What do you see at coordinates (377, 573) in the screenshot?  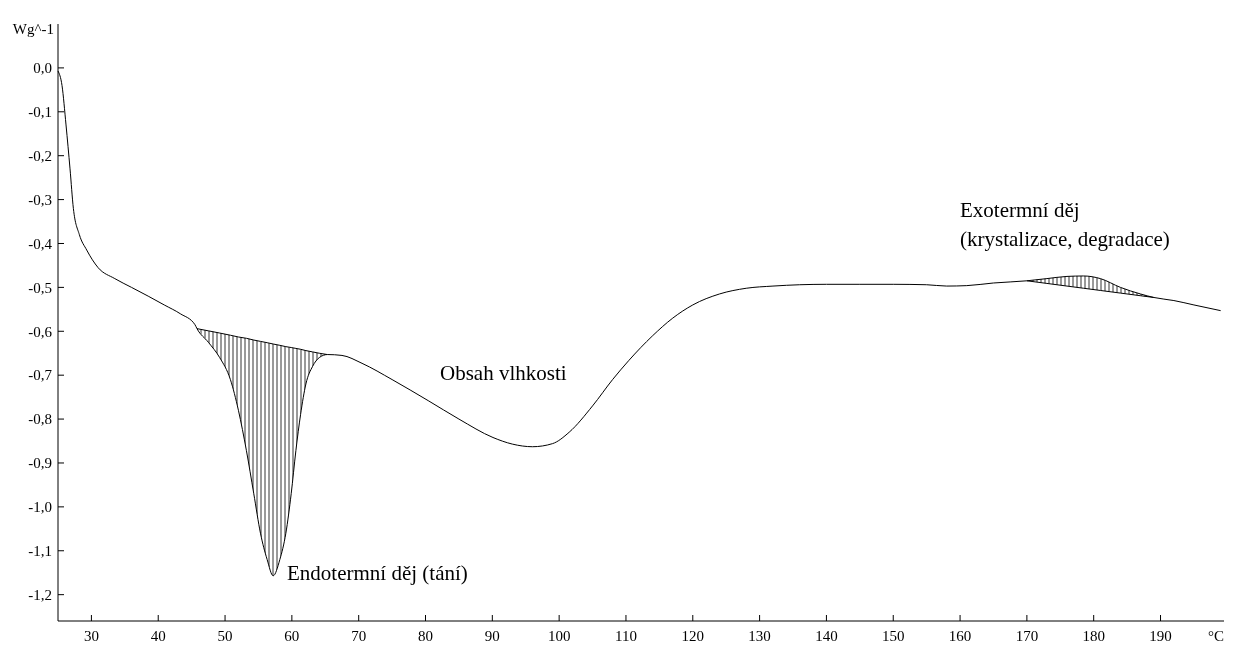 I see `annotation: Endotermní děj (tání)` at bounding box center [377, 573].